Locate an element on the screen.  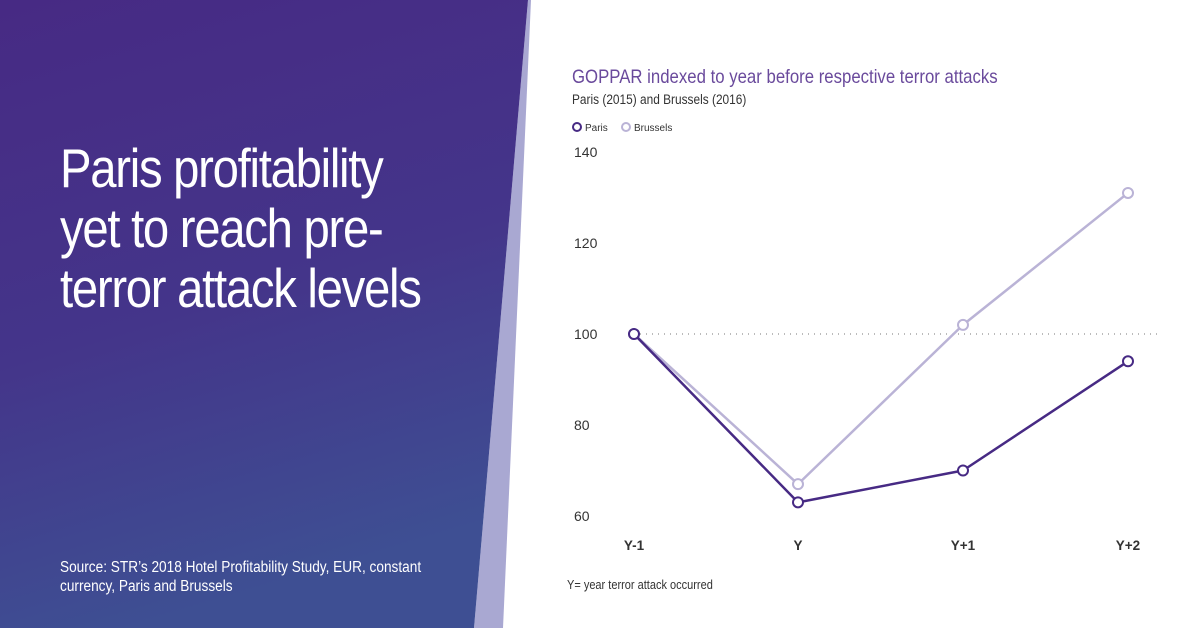
chart-footnote: Y= year terror attack occurred is located at coordinates (640, 585).